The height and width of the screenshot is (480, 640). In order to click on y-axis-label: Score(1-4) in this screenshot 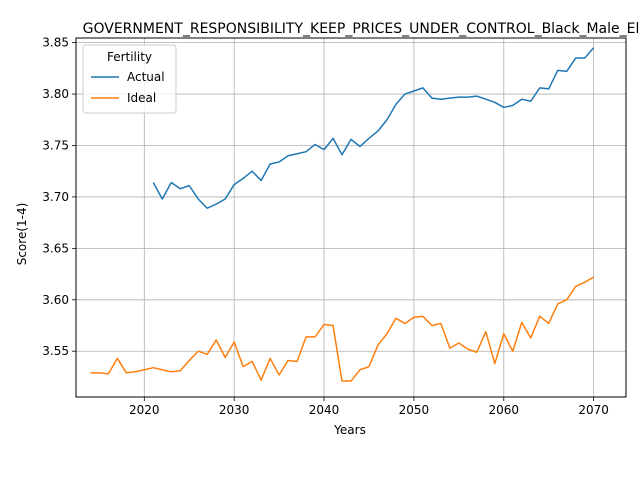, I will do `click(22, 234)`.